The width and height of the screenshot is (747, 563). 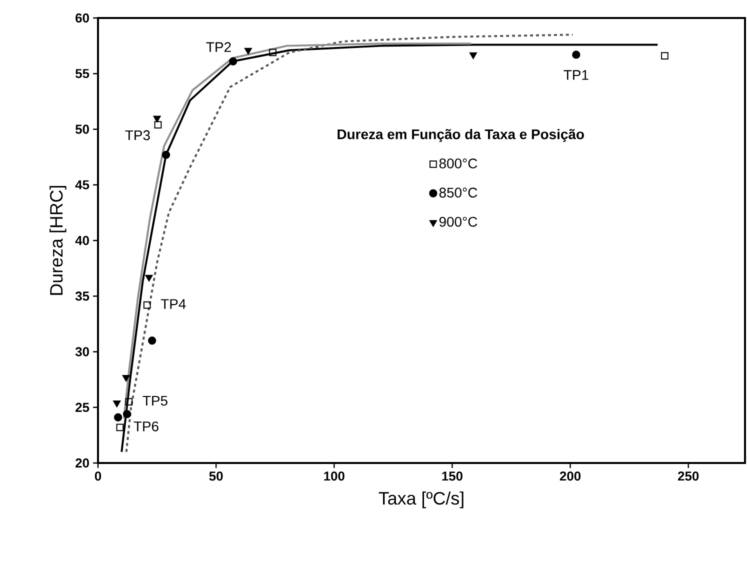 I want to click on y-tick-label: 40, so click(x=82, y=241).